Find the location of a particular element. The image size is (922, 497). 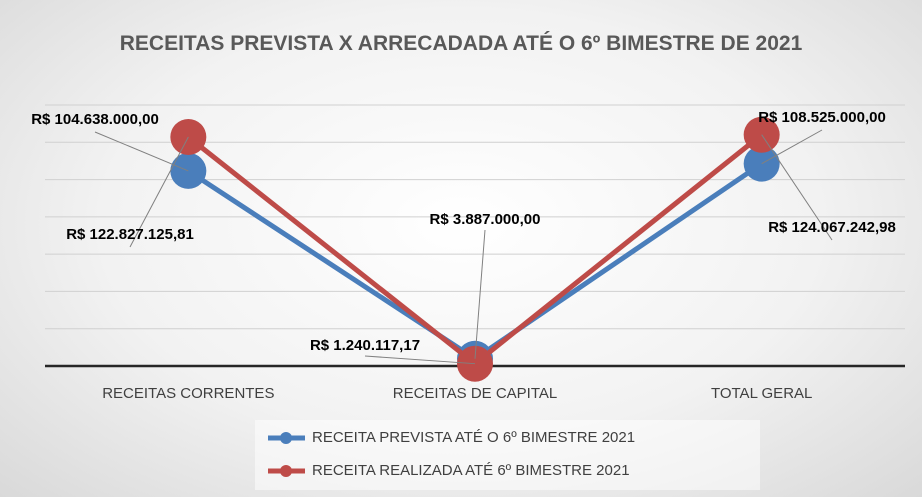

x-tick-label: RECEITAS DE CAPITAL is located at coordinates (475, 393).